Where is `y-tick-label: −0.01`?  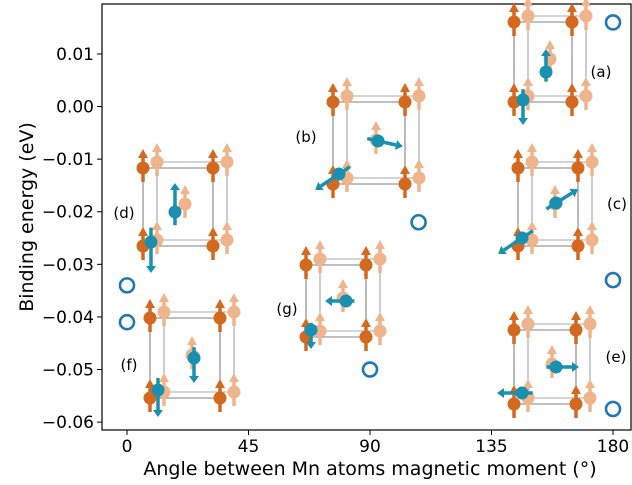
y-tick-label: −0.01 is located at coordinates (68, 160).